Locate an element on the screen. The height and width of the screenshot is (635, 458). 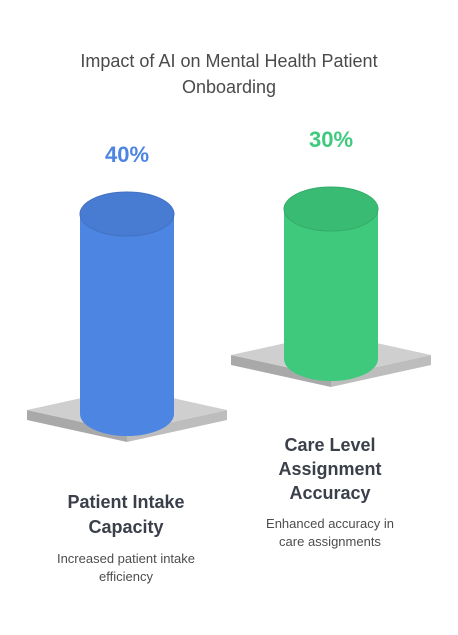
bar-care-level is located at coordinates (331, 286).